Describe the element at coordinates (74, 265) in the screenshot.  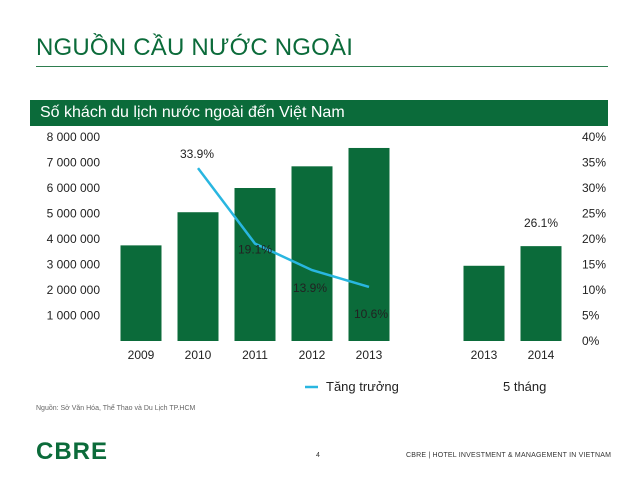
I see `left-axis-tick: 3 000 000` at that location.